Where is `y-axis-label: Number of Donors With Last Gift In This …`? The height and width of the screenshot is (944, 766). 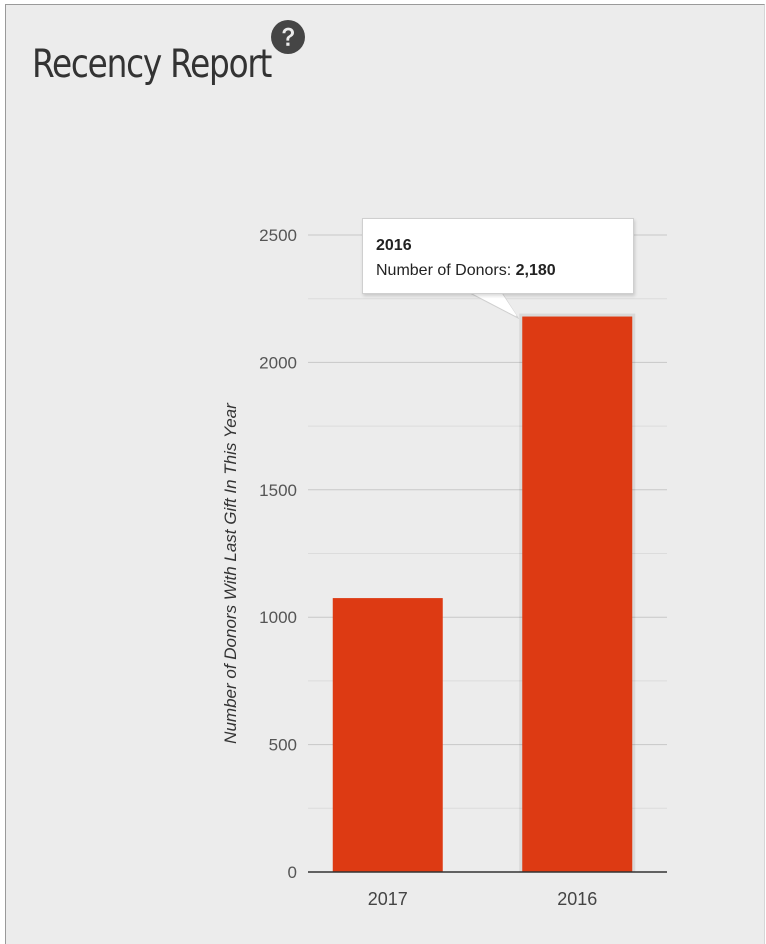
y-axis-label: Number of Donors With Last Gift In This … is located at coordinates (230, 573).